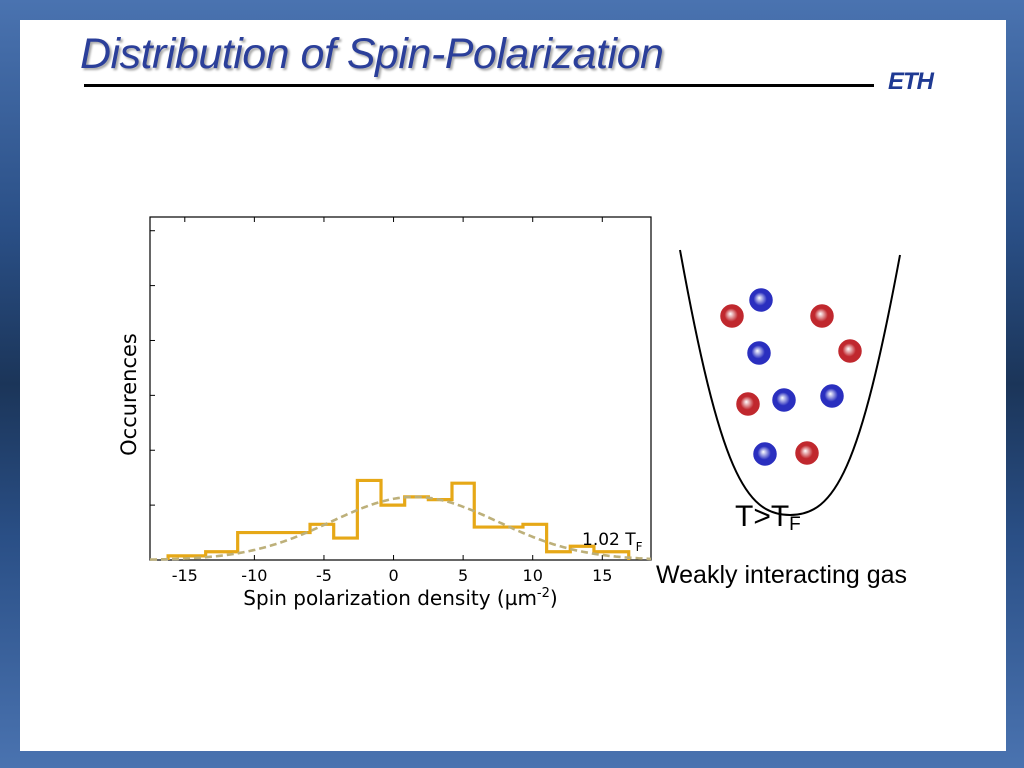 This screenshot has width=1024, height=768. Describe the element at coordinates (479, 85) in the screenshot. I see `title-underline` at that location.